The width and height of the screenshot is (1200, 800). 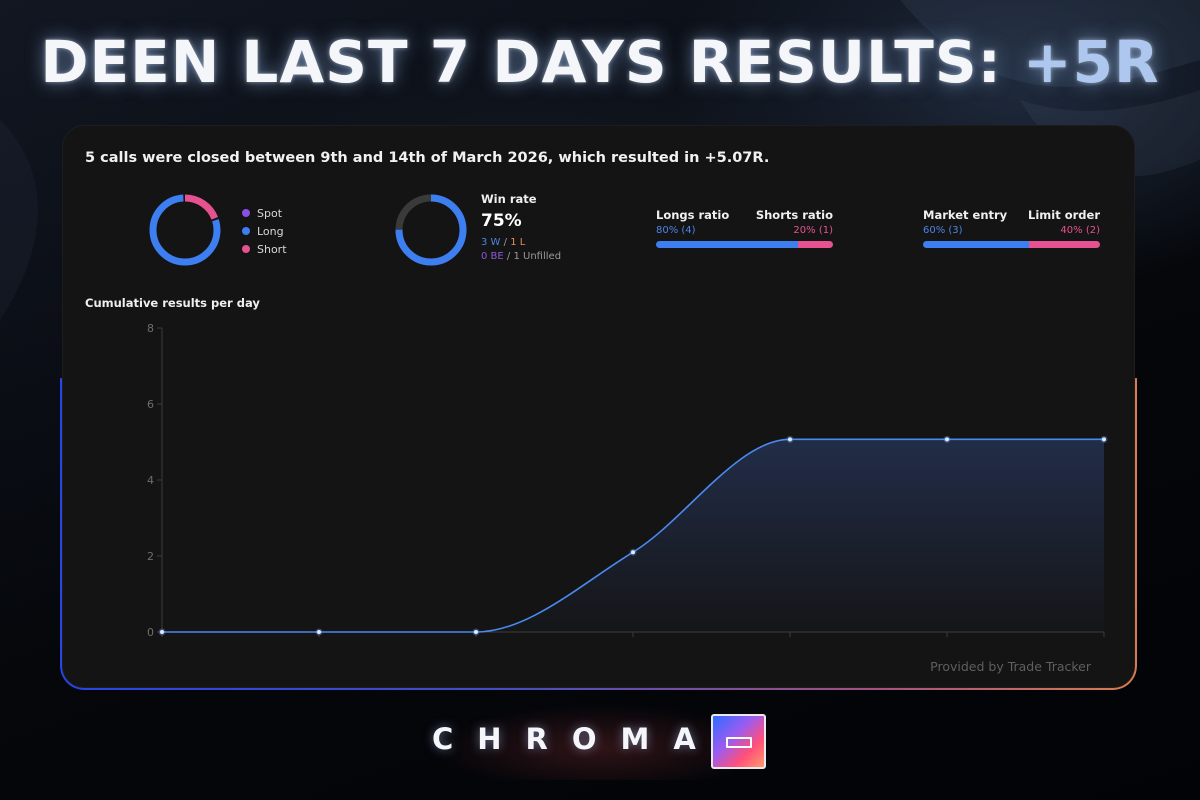 What do you see at coordinates (150, 404) in the screenshot?
I see `y-tick-label: 6` at bounding box center [150, 404].